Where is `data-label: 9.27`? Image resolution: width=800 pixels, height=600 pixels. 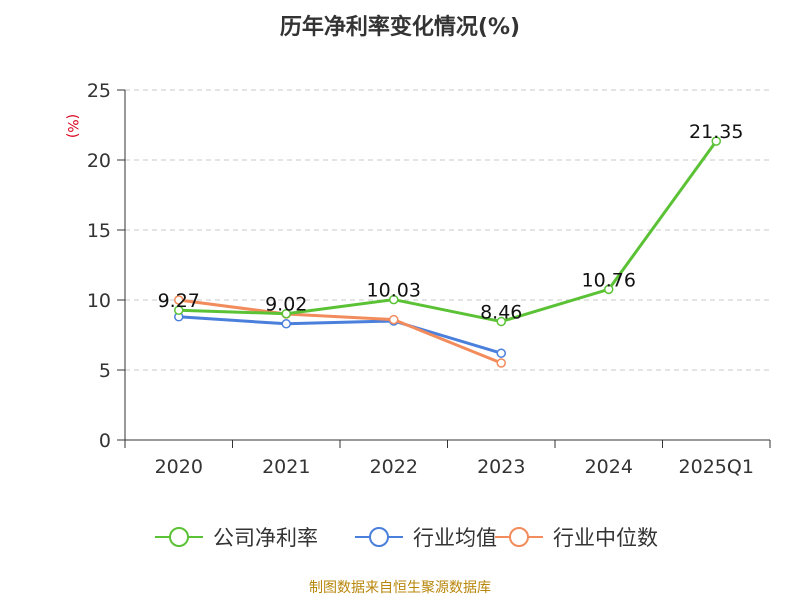
data-label: 9.27 is located at coordinates (179, 301).